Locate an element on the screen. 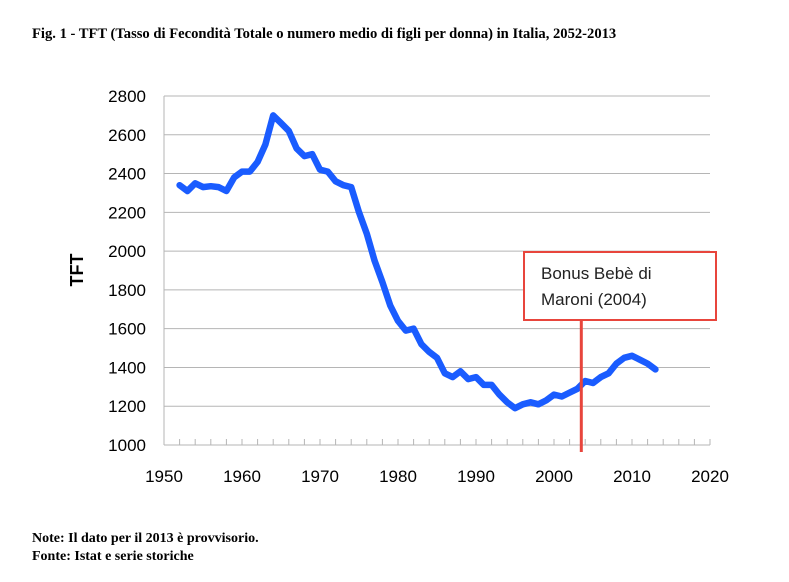 This screenshot has height=582, width=789. annotation-line2: Maroni (2004) is located at coordinates (594, 299).